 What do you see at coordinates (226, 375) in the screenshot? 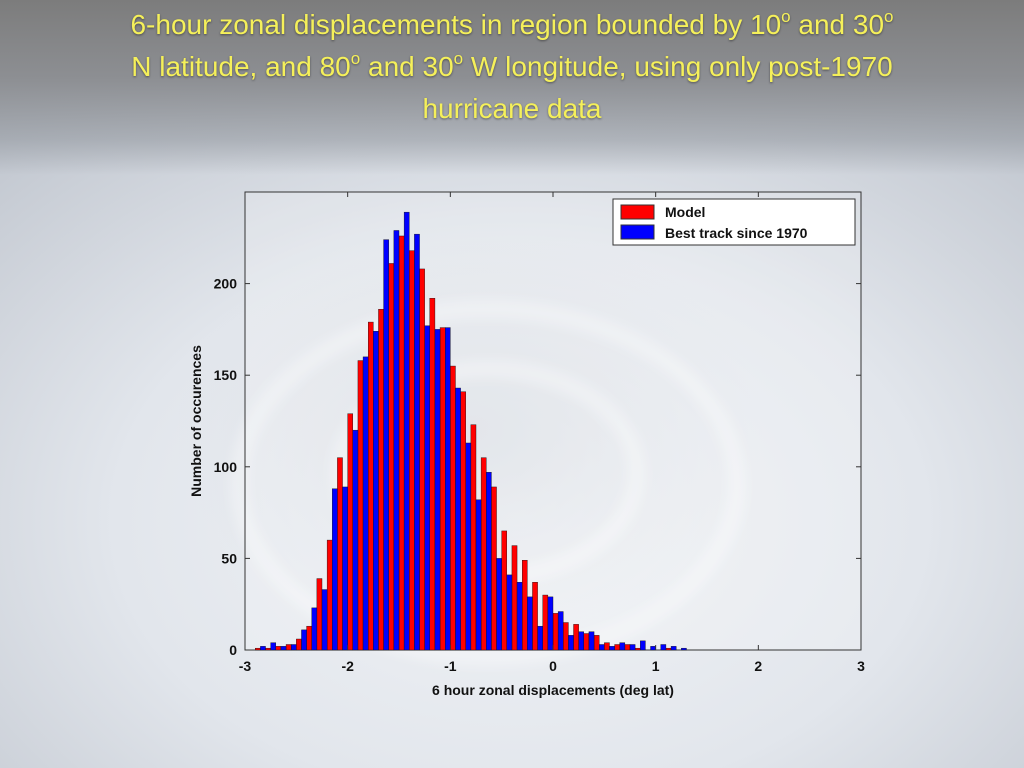
I see `y-tick-label: 150` at bounding box center [226, 375].